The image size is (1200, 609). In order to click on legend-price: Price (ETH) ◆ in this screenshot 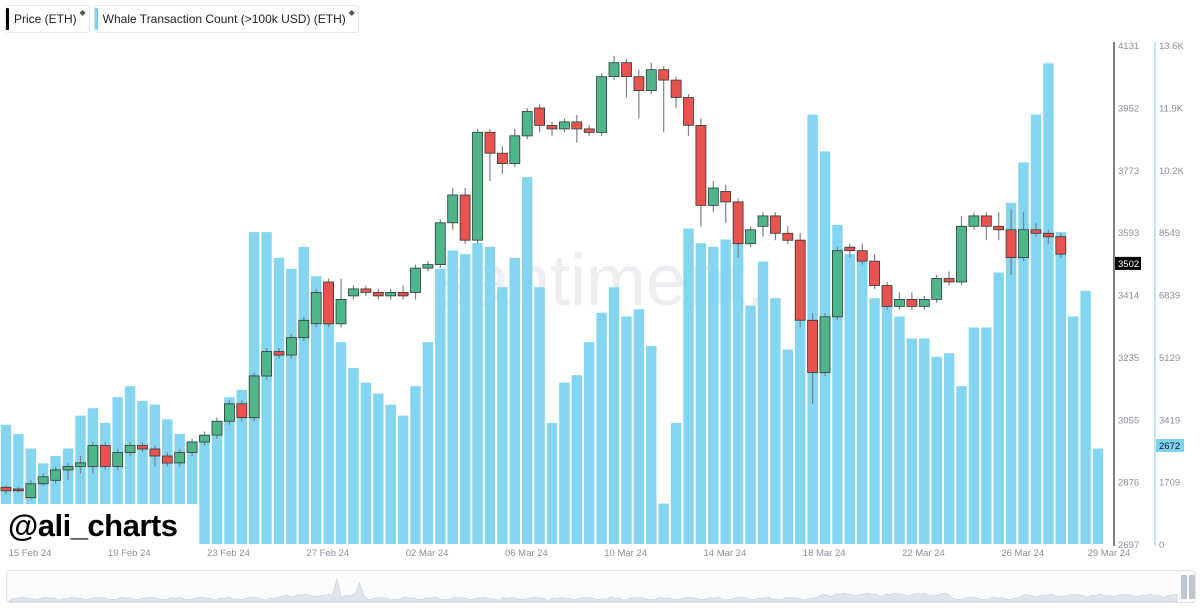, I will do `click(47, 19)`.